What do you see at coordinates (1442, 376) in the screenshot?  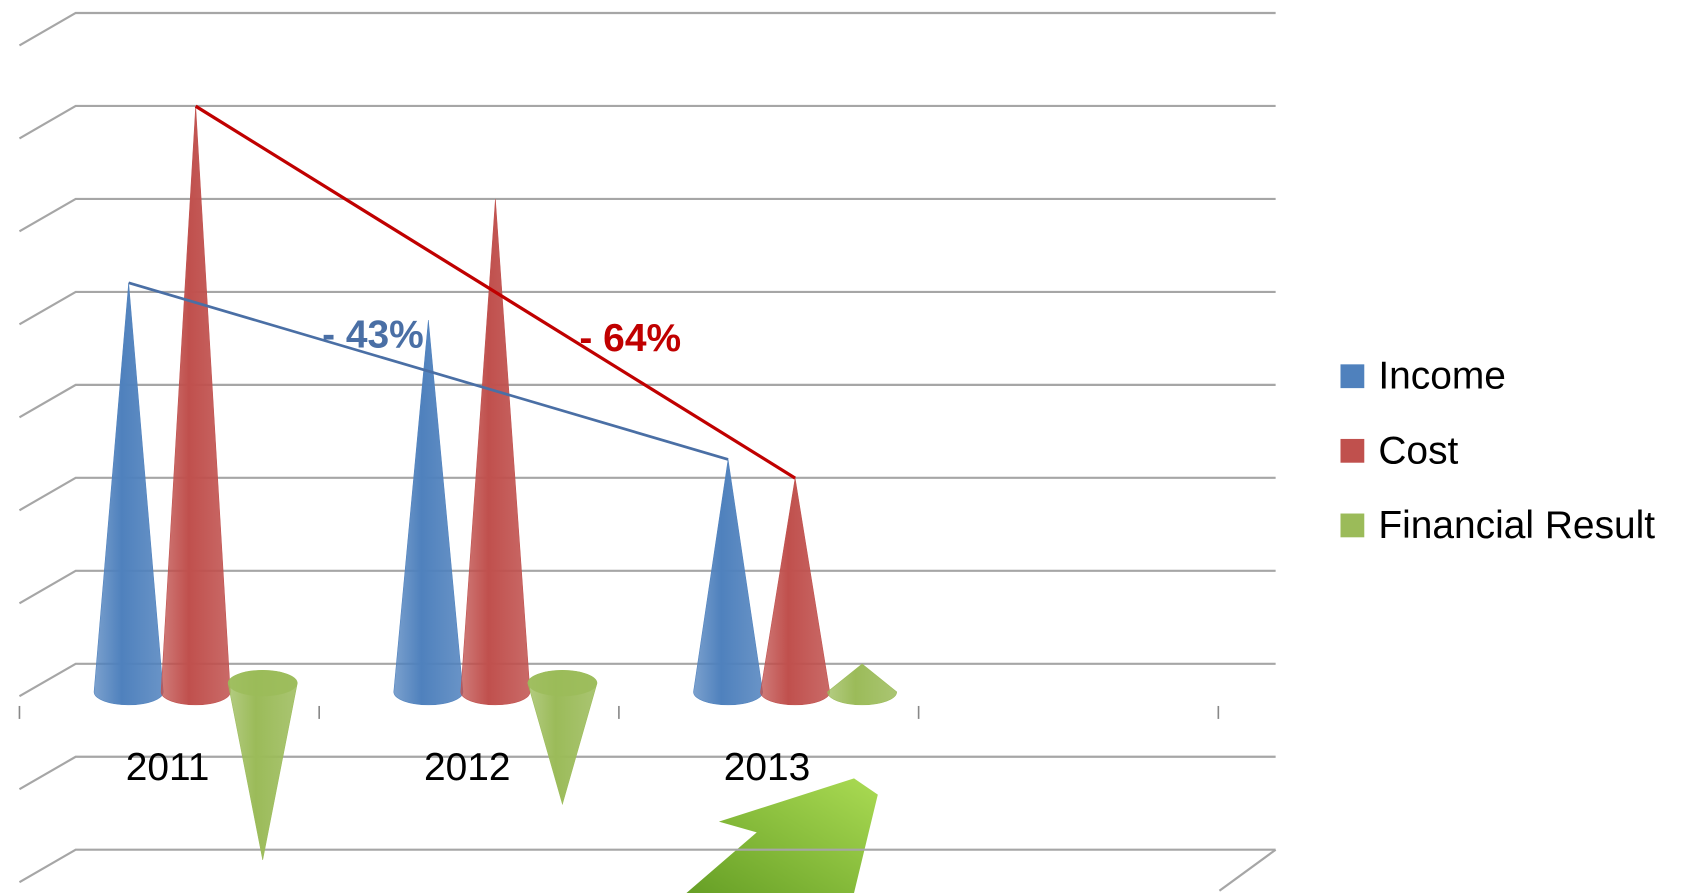 I see `legend-label: Income` at bounding box center [1442, 376].